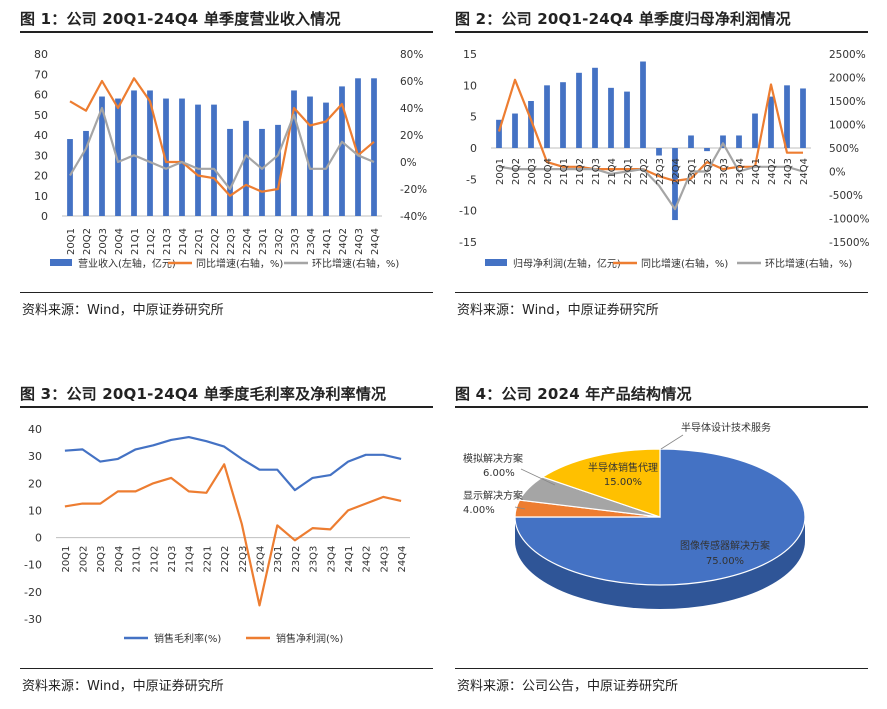 The width and height of the screenshot is (887, 709). What do you see at coordinates (612, 171) in the screenshot?
I see `chart2-xtick: 21Q4` at bounding box center [612, 171].